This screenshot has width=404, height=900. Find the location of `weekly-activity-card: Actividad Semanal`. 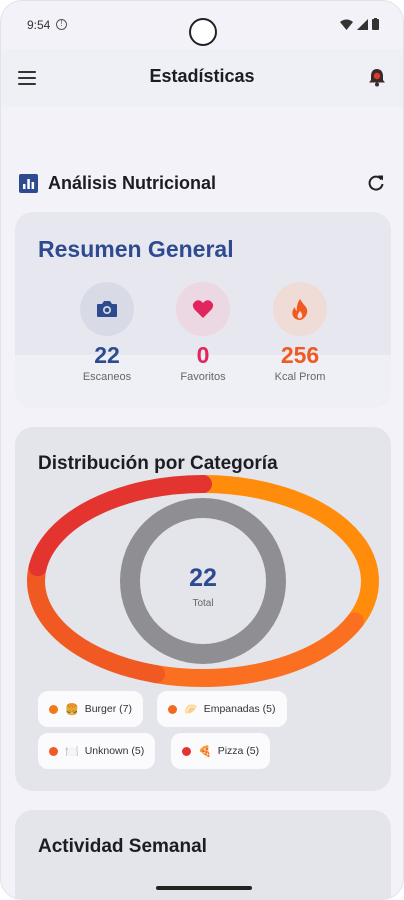

weekly-activity-card: Actividad Semanal is located at coordinates (203, 854).